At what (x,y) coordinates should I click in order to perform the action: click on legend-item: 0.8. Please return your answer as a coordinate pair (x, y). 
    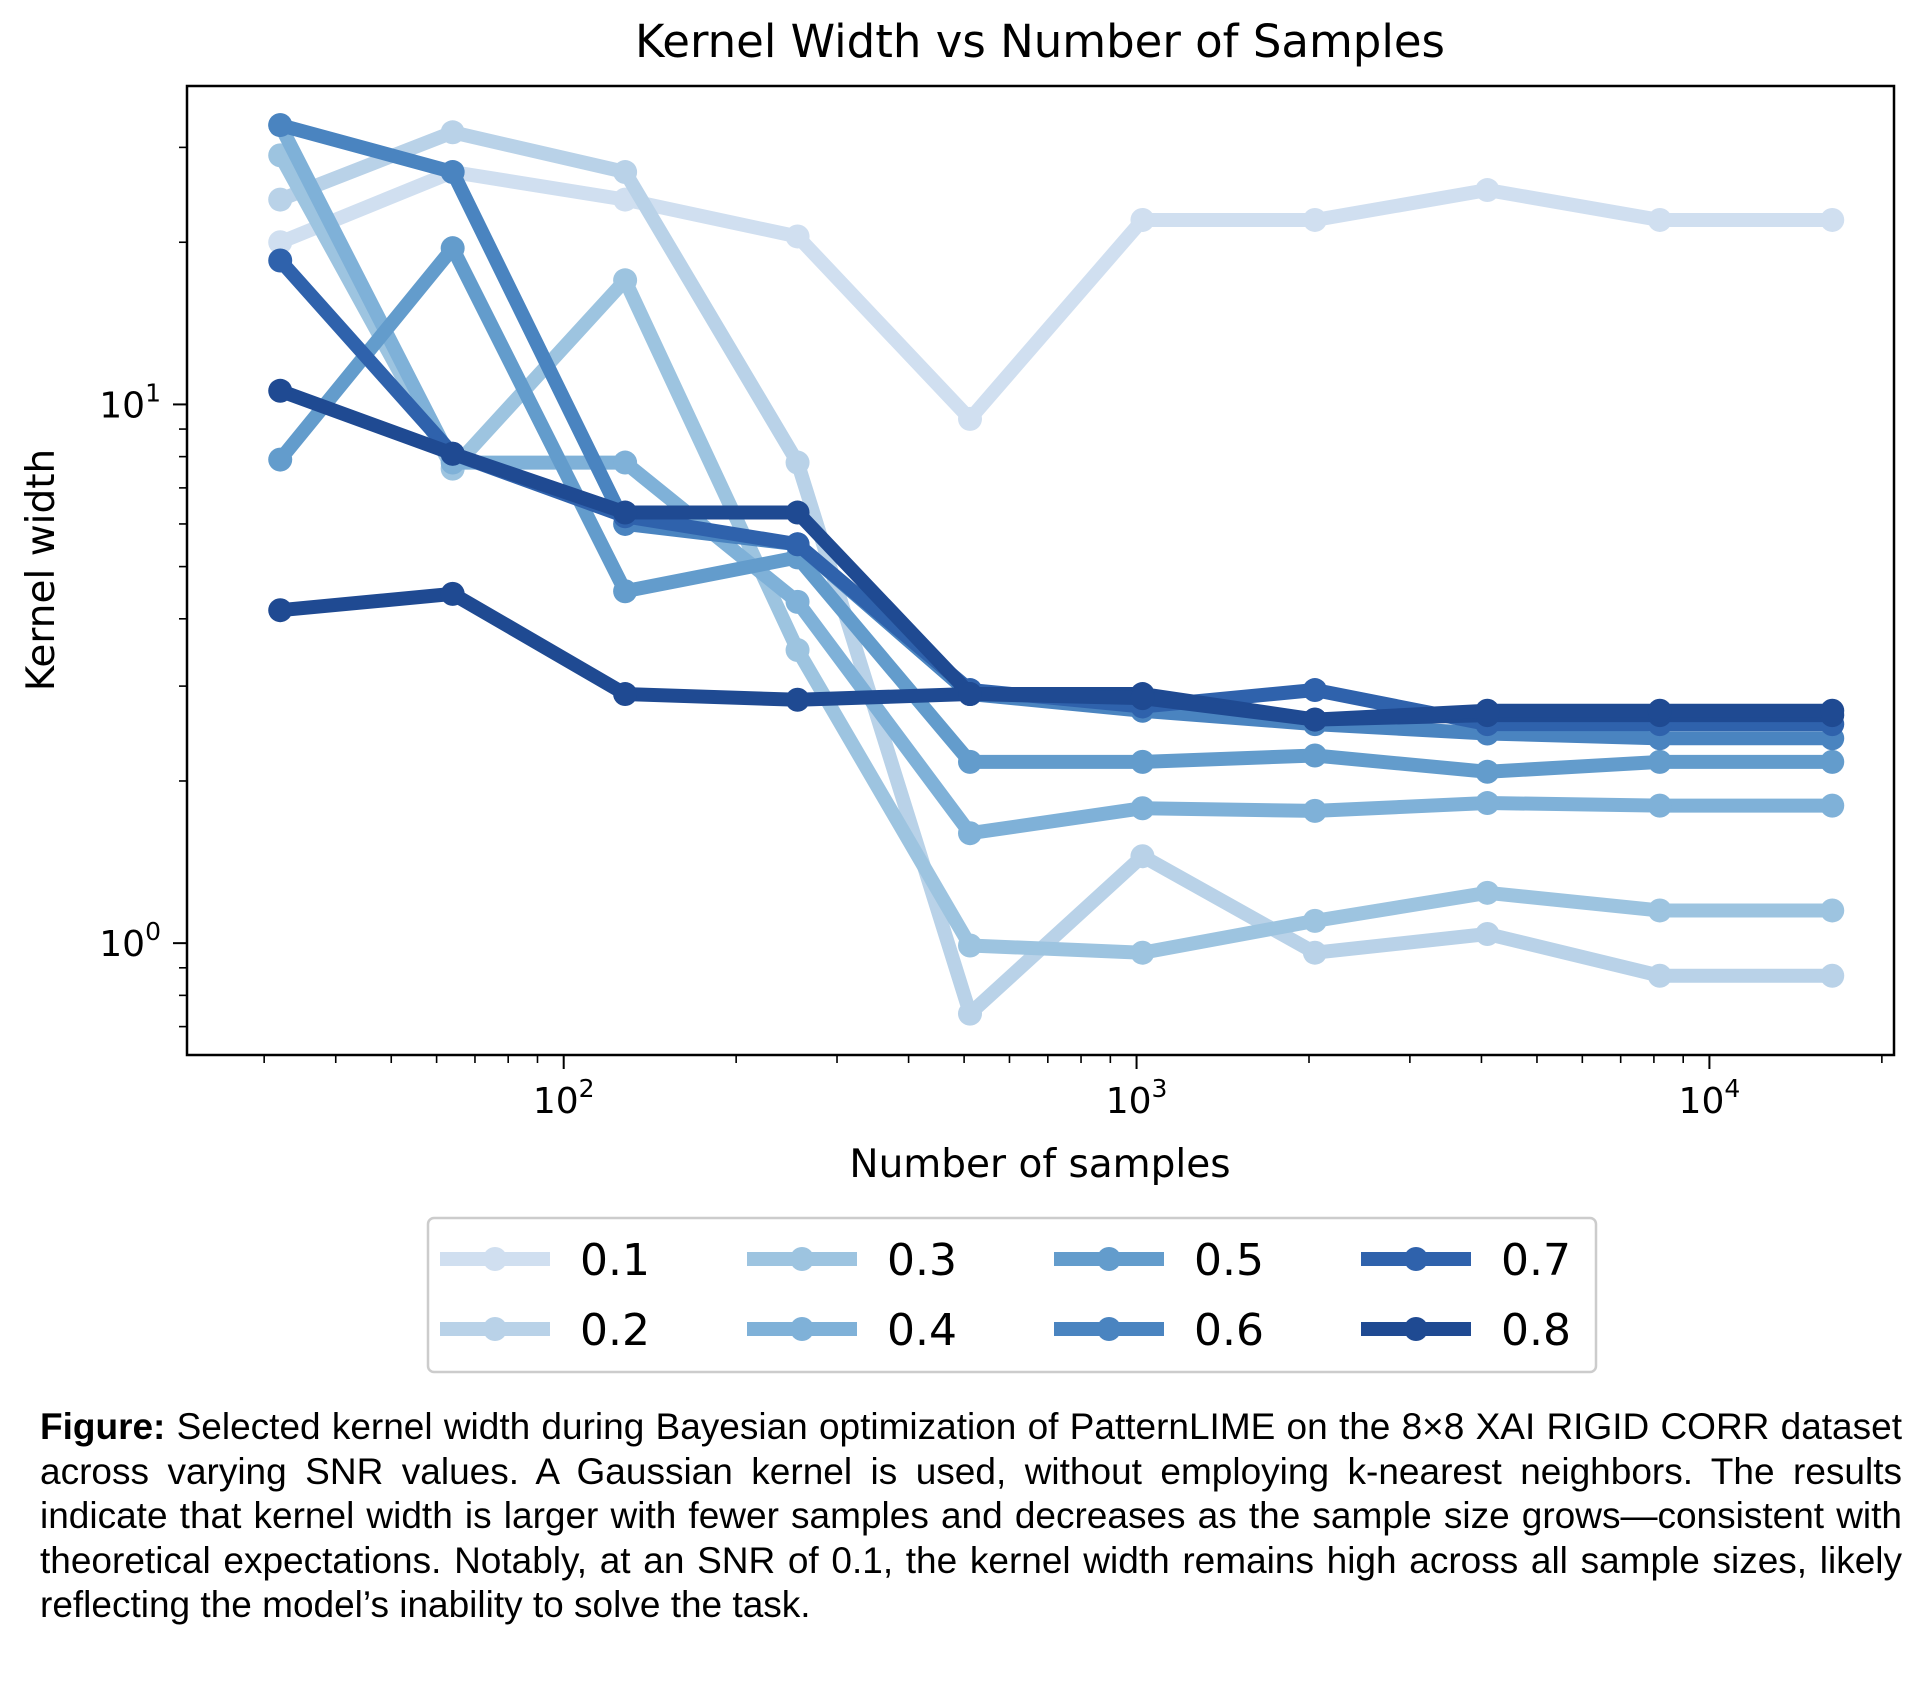
    Looking at the image, I should click on (1466, 1330).